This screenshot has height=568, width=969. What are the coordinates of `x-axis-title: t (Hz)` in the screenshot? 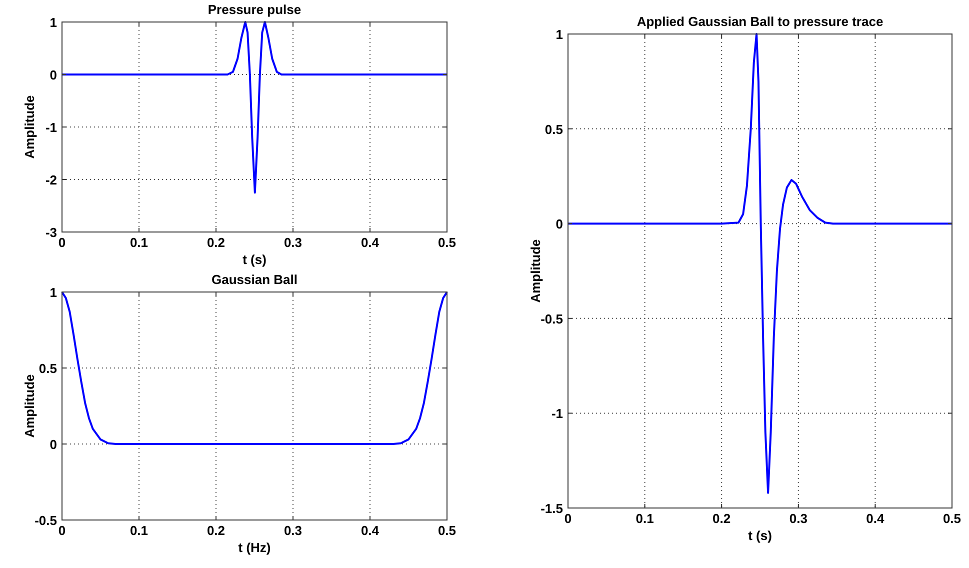 It's located at (254, 547).